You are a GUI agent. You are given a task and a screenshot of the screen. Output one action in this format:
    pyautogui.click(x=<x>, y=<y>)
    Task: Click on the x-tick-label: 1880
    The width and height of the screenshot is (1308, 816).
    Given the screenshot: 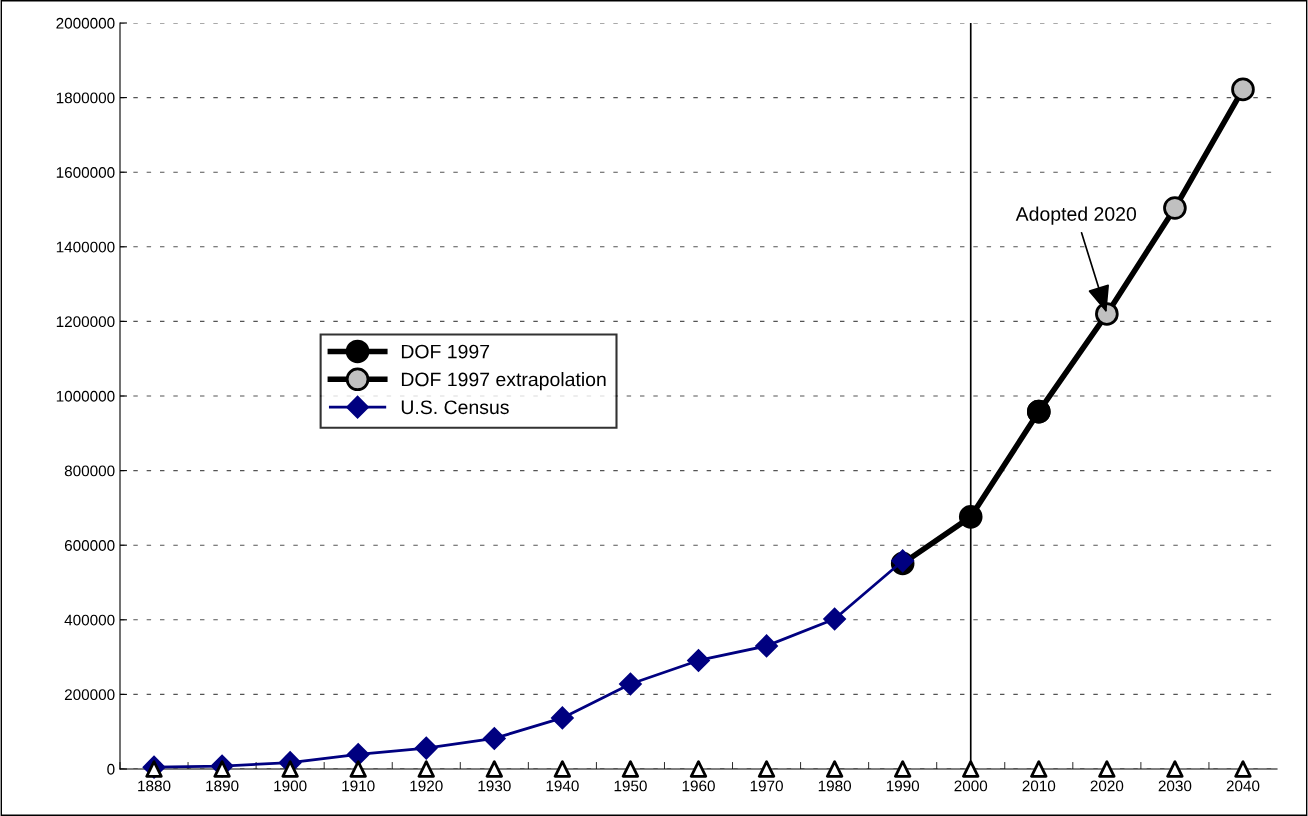 What is the action you would take?
    pyautogui.click(x=154, y=786)
    